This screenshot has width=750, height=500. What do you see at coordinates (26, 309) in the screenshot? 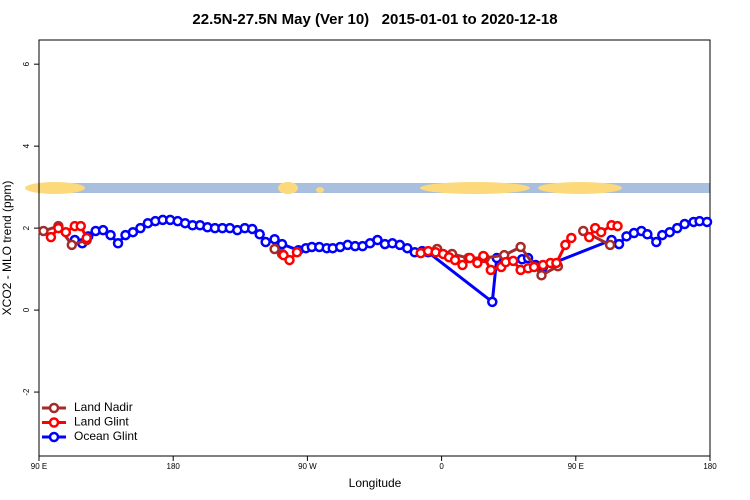
I see `y-tick-label: 0` at bounding box center [26, 309].